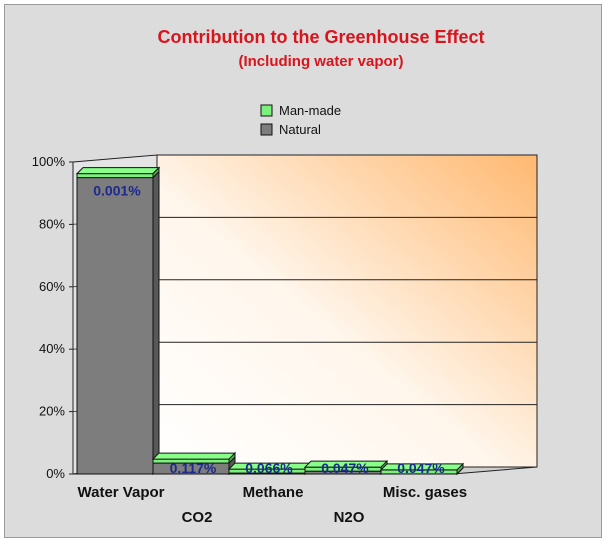 Image resolution: width=608 pixels, height=544 pixels. I want to click on y-tick-label: 100%, so click(49, 161).